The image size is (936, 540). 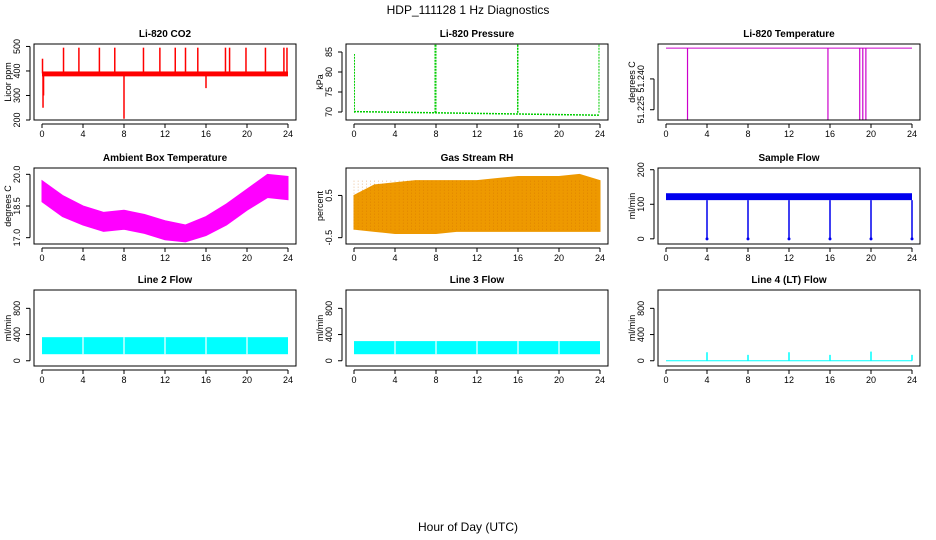 I want to click on y-tick-label: 70, so click(x=329, y=112).